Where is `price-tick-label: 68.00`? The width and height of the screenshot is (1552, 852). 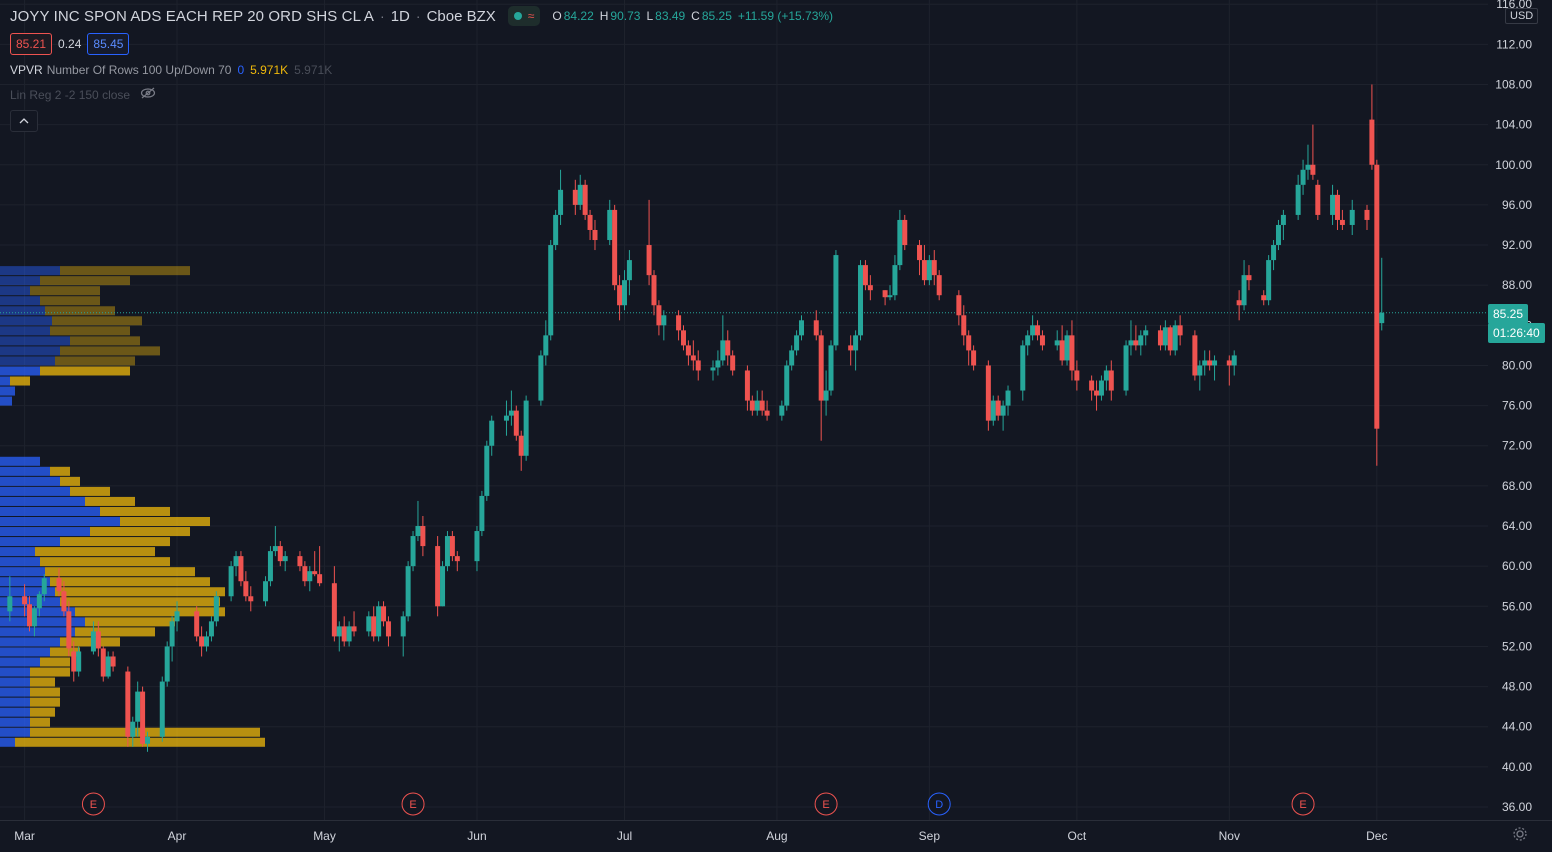
price-tick-label: 68.00 is located at coordinates (1517, 486).